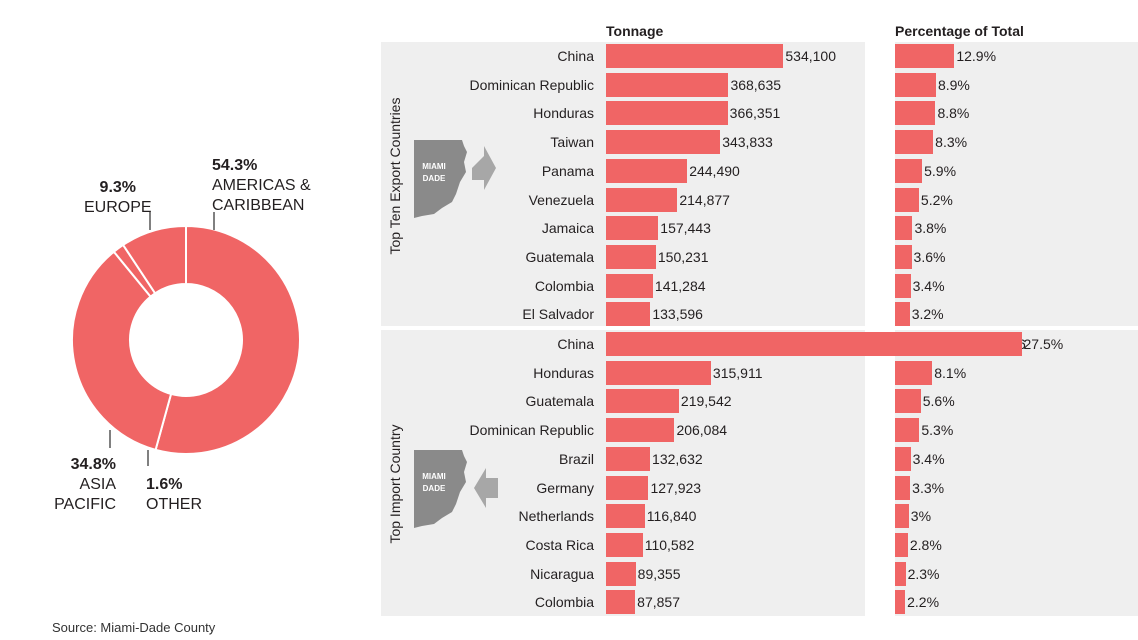 The image size is (1138, 640). Describe the element at coordinates (118, 187) in the screenshot. I see `europe-pct: 9.3%` at that location.